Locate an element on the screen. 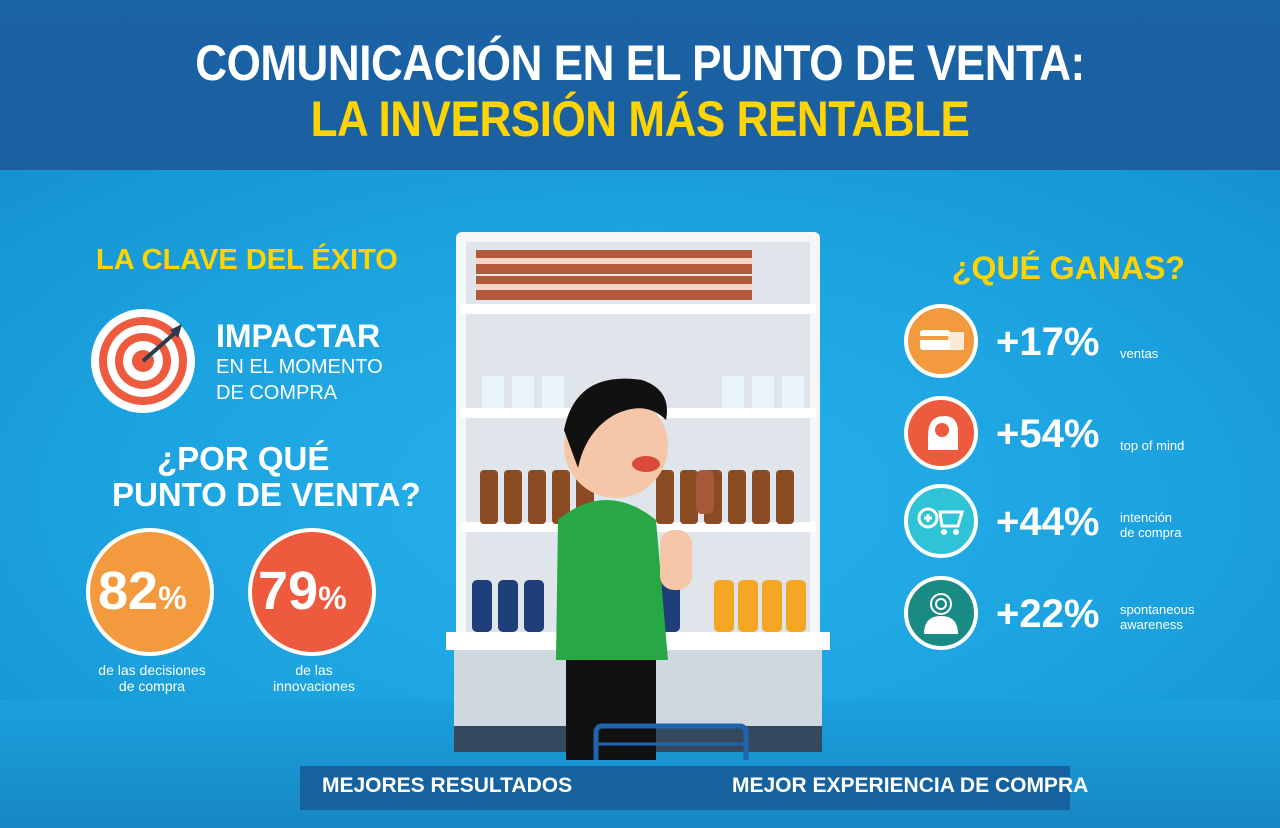 The height and width of the screenshot is (828, 1280). benefit-label-2: top of mind is located at coordinates (1152, 445).